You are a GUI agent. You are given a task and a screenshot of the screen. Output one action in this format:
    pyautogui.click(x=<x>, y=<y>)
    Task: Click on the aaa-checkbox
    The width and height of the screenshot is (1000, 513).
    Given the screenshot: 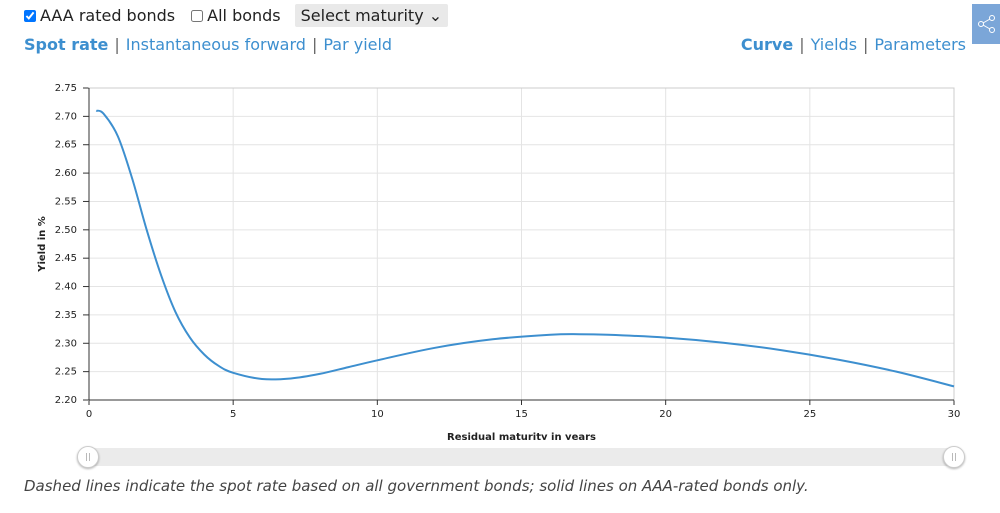 What is the action you would take?
    pyautogui.click(x=30, y=15)
    